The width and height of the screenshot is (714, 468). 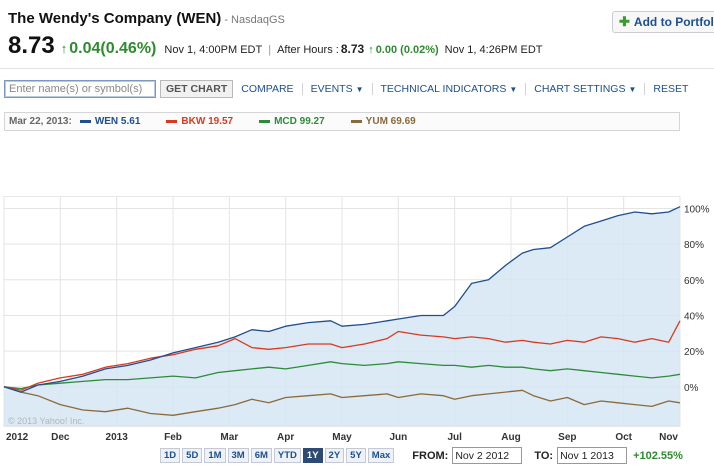 What do you see at coordinates (697, 209) in the screenshot?
I see `y-tick-label: 100%` at bounding box center [697, 209].